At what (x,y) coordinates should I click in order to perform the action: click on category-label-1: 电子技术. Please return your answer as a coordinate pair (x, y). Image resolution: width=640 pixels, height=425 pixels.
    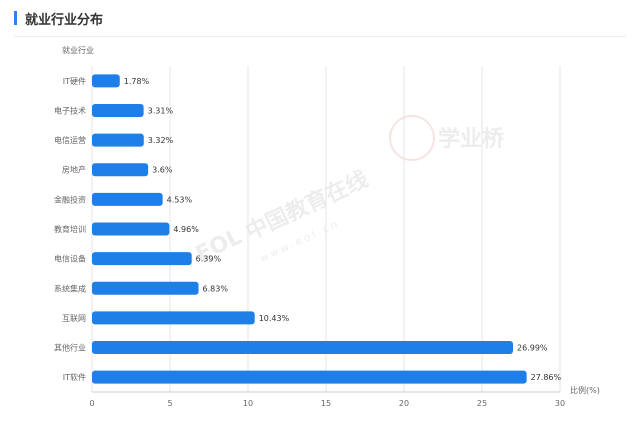
    Looking at the image, I should click on (70, 110).